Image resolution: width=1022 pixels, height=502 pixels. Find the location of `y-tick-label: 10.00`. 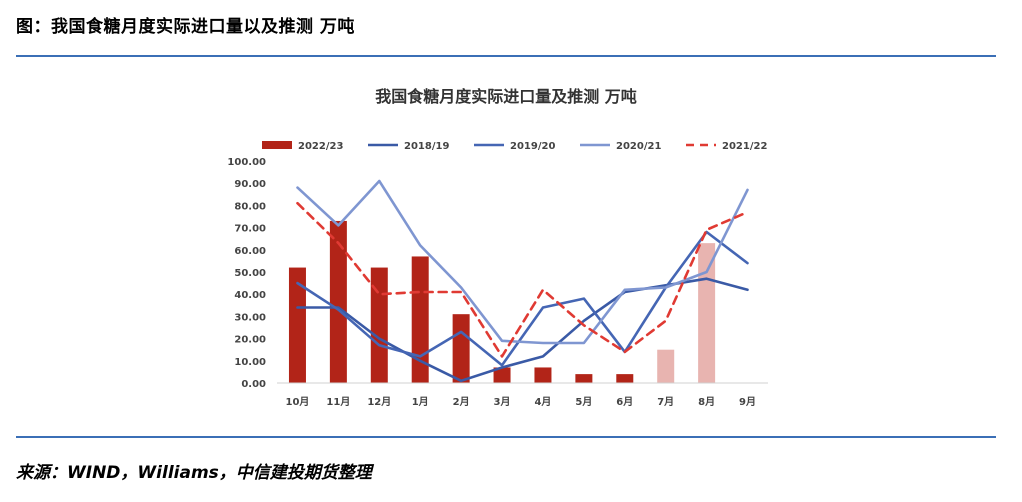

y-tick-label: 10.00 is located at coordinates (250, 362).